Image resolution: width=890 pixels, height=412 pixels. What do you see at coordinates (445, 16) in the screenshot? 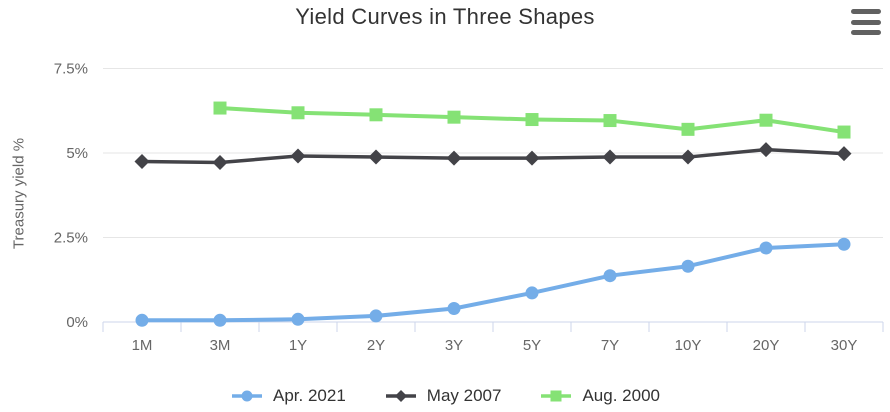
I see `chart-title: Yield Curves in Three Shapes` at bounding box center [445, 16].